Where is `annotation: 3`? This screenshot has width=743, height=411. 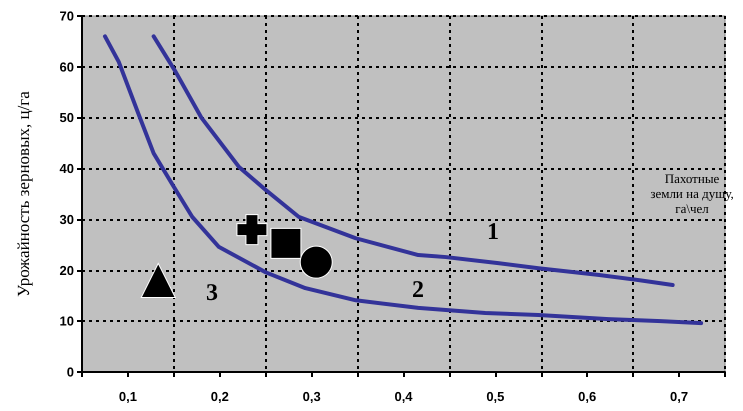
annotation: 3 is located at coordinates (212, 293).